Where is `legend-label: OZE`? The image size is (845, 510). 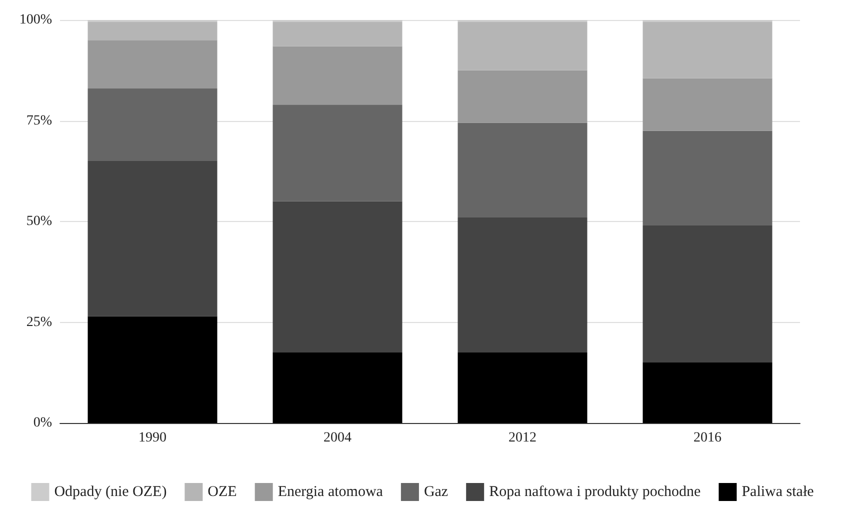
legend-label: OZE is located at coordinates (222, 492).